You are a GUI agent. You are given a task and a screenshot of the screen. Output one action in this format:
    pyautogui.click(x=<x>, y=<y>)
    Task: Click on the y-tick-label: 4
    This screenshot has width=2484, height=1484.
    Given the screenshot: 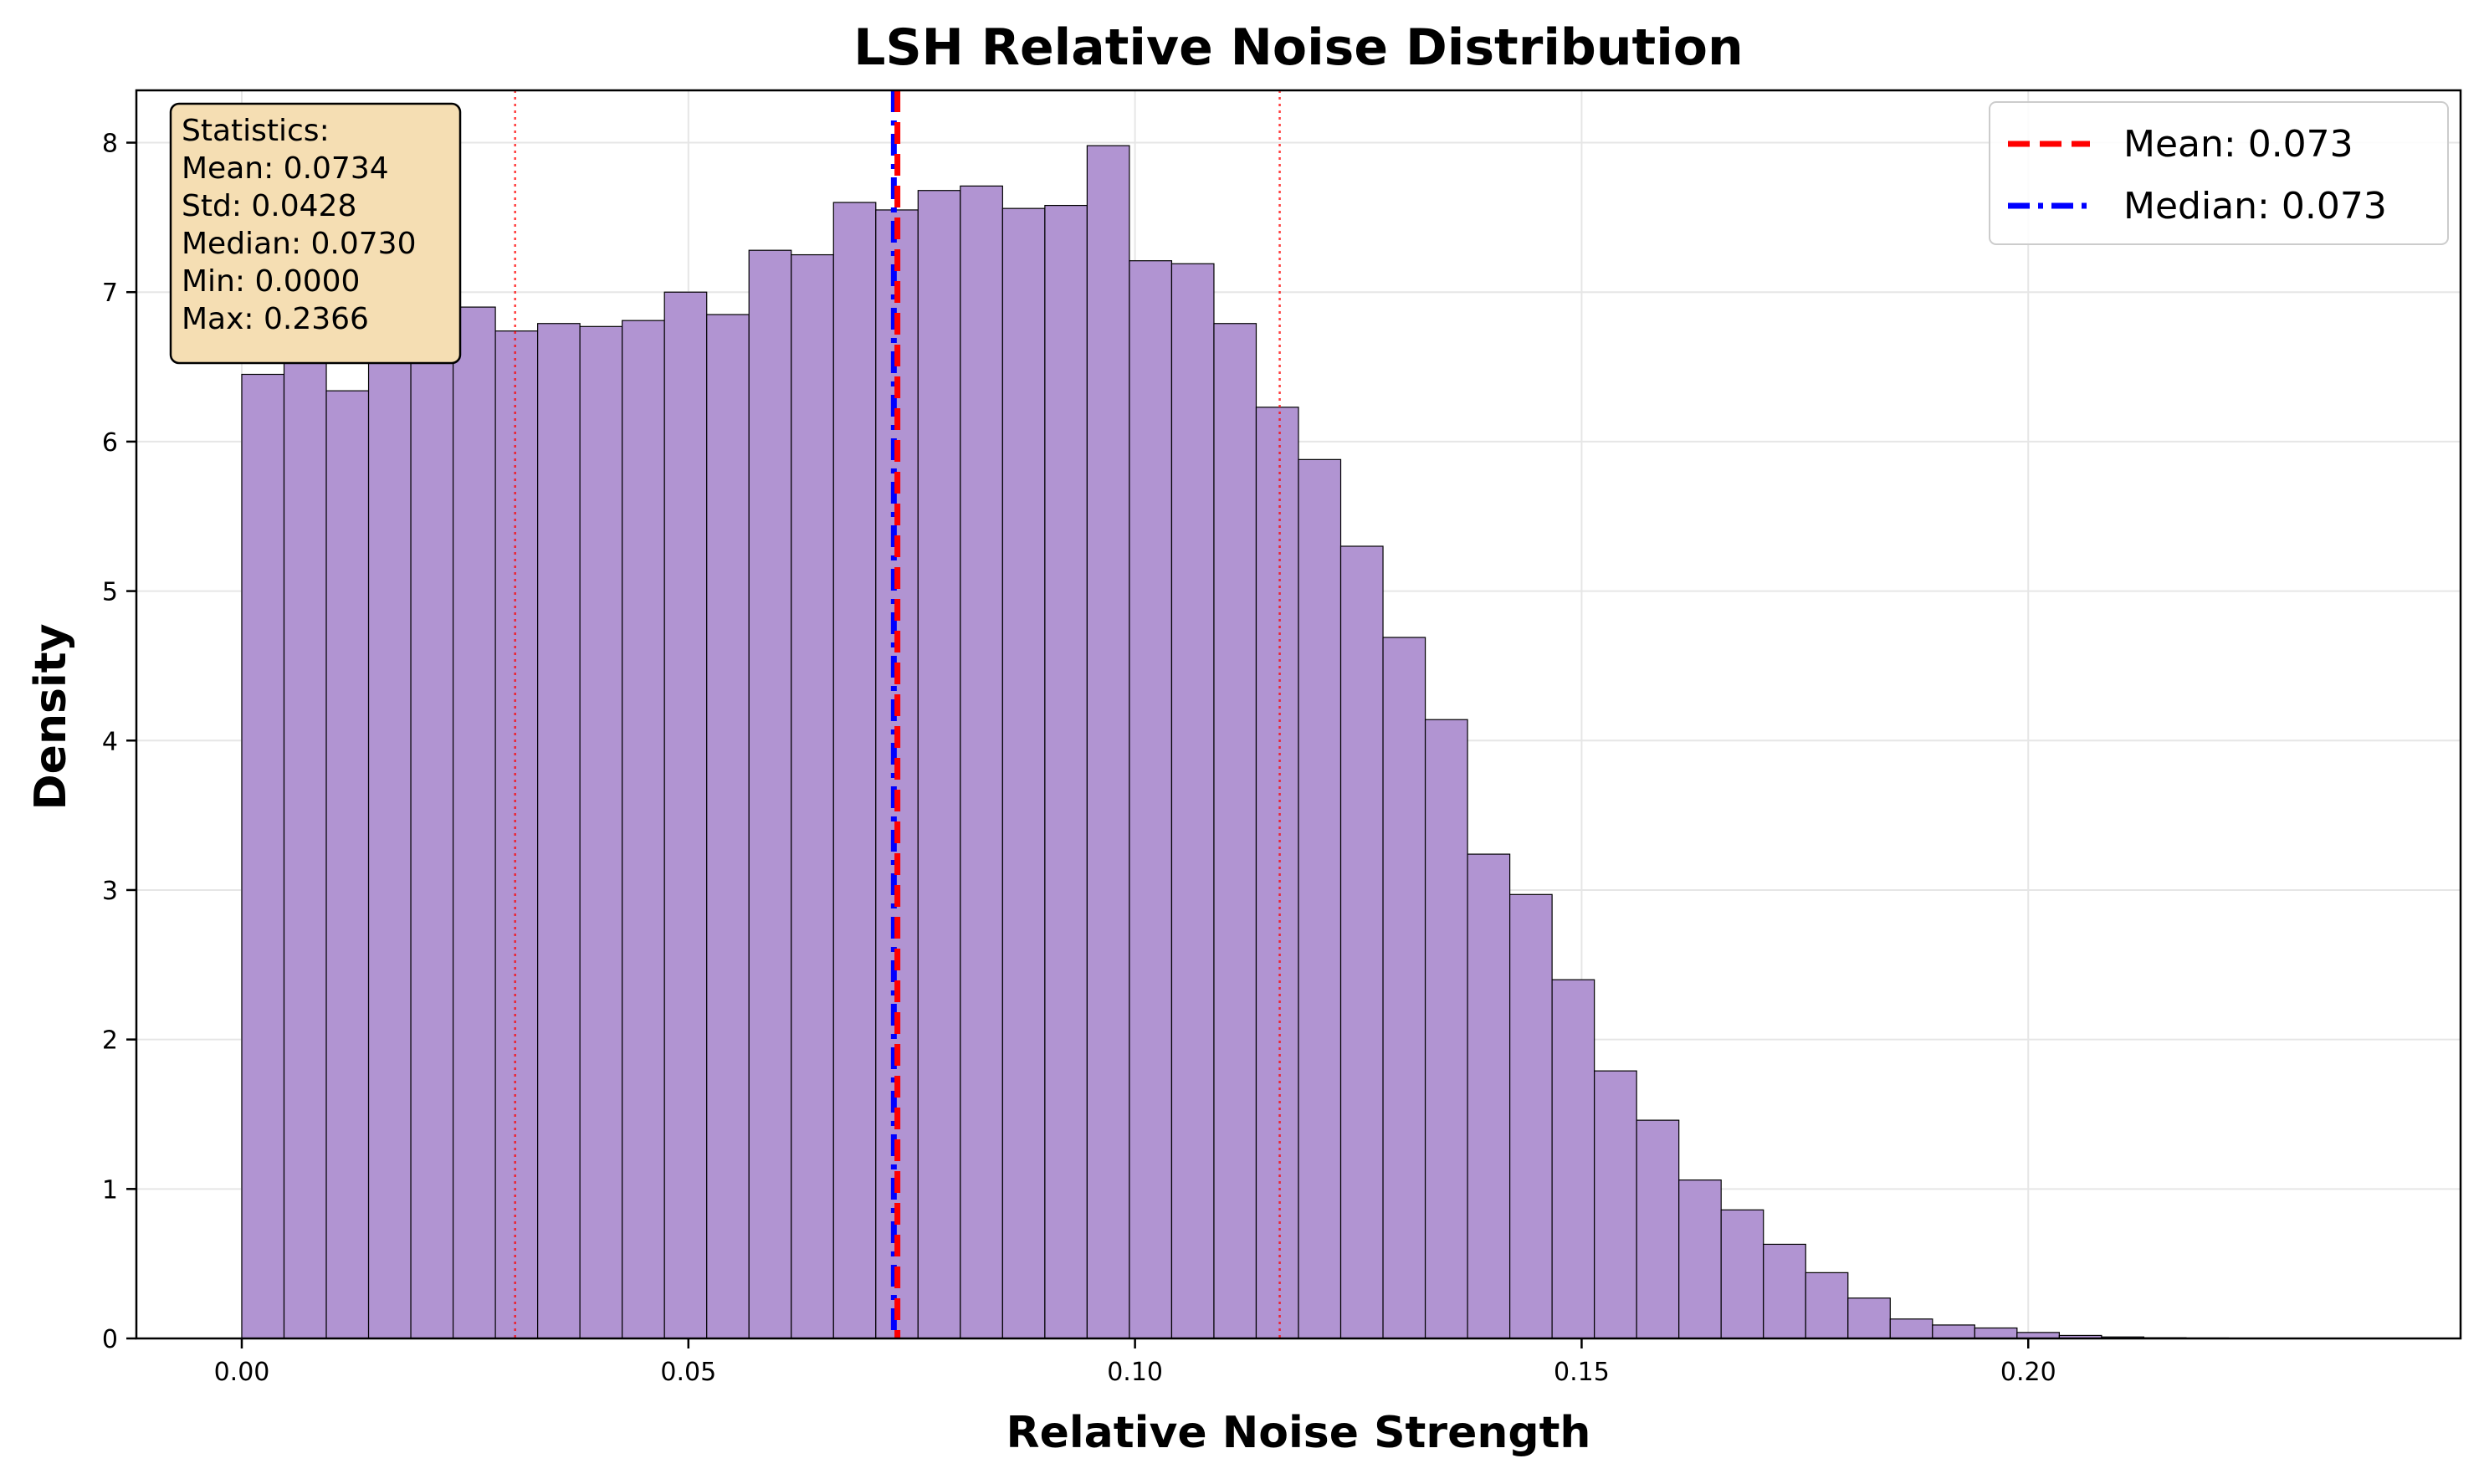 What is the action you would take?
    pyautogui.click(x=110, y=741)
    